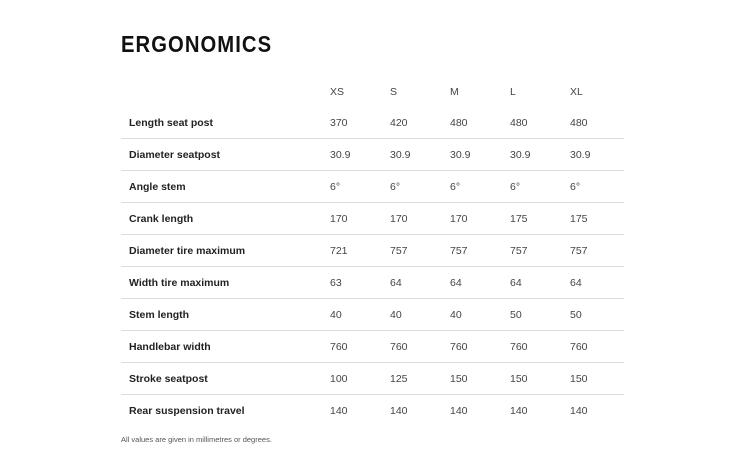 This screenshot has height=461, width=750. Describe the element at coordinates (337, 91) in the screenshot. I see `header-size: XS` at that location.